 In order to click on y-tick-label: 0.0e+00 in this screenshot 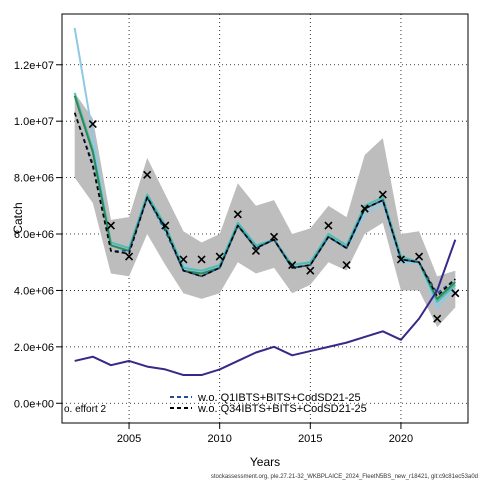, I will do `click(34, 404)`.